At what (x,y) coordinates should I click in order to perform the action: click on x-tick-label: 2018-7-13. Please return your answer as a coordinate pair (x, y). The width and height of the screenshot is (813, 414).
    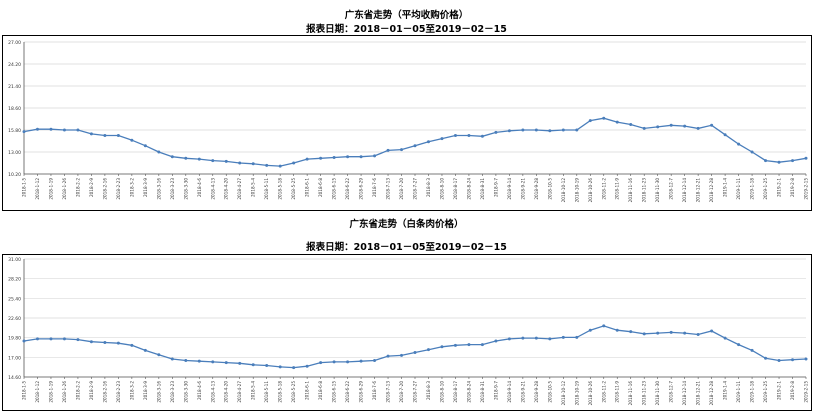
    Looking at the image, I should click on (388, 189).